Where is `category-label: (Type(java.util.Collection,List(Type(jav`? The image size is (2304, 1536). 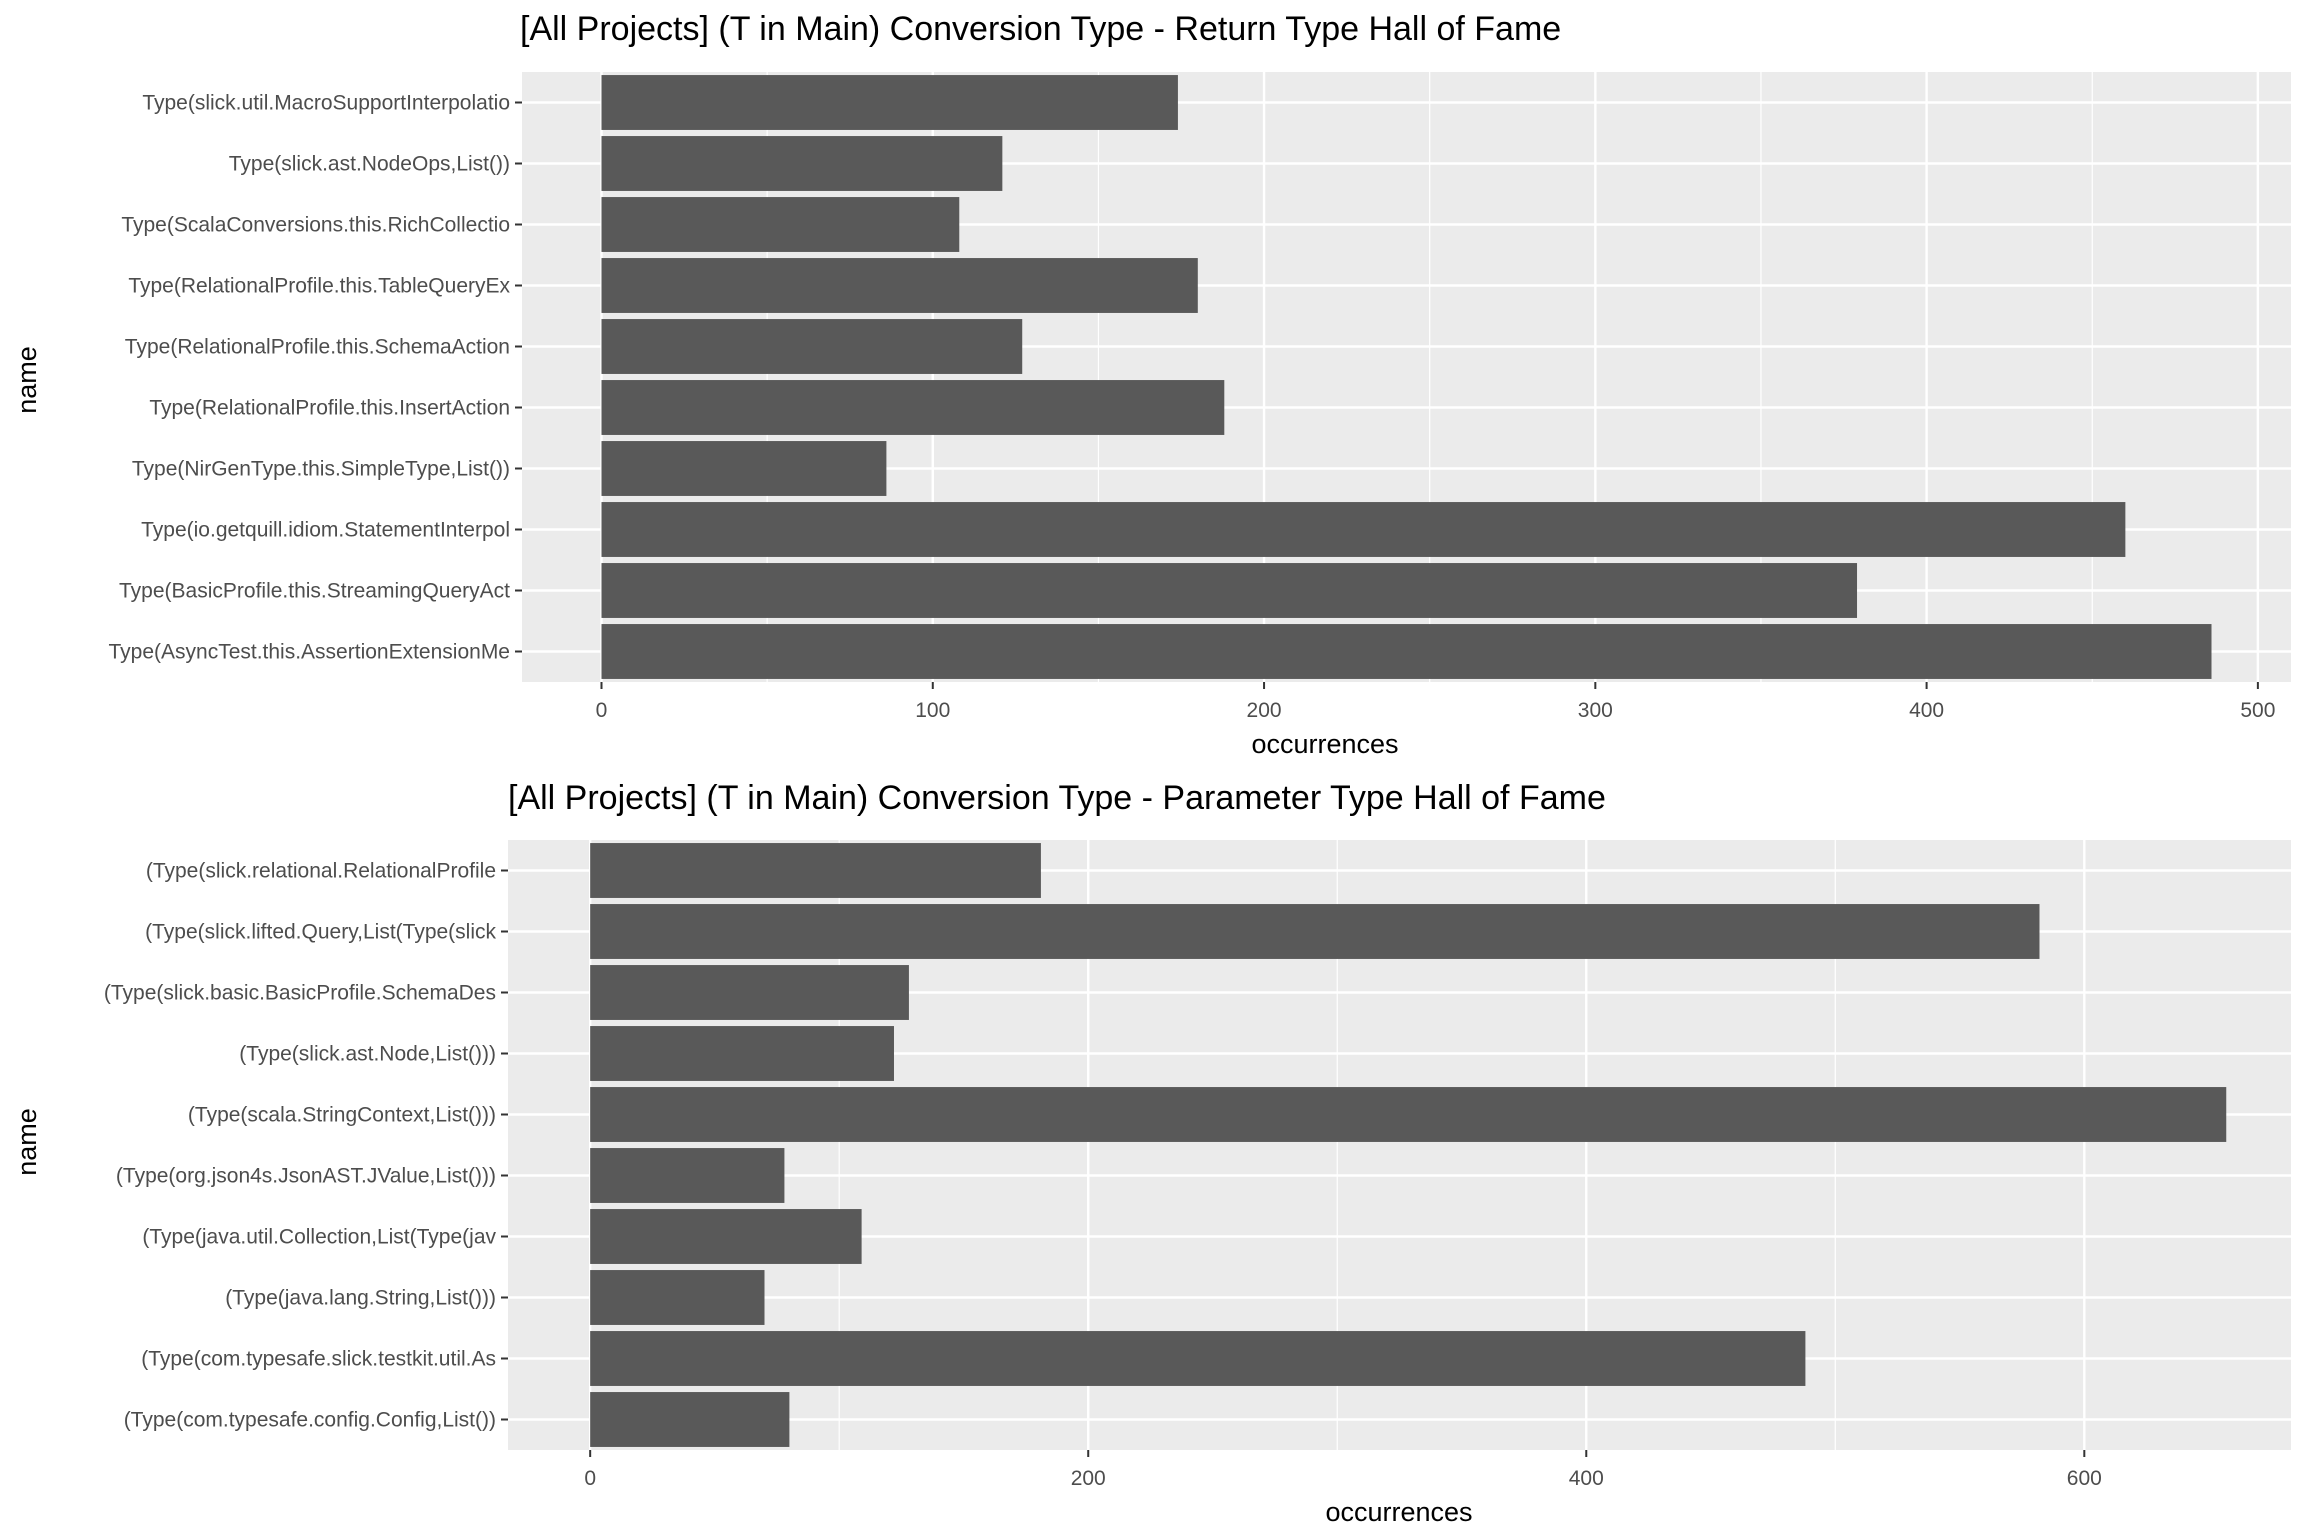
category-label: (Type(java.util.Collection,List(Type(jav is located at coordinates (319, 1237).